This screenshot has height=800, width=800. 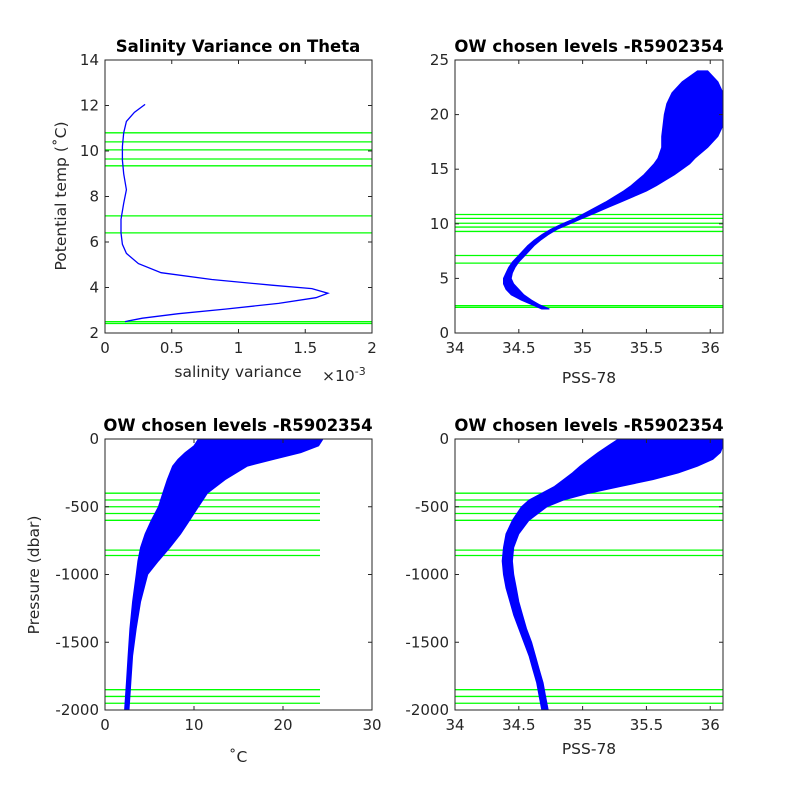 I want to click on y-tick-label: 14, so click(x=89, y=60).